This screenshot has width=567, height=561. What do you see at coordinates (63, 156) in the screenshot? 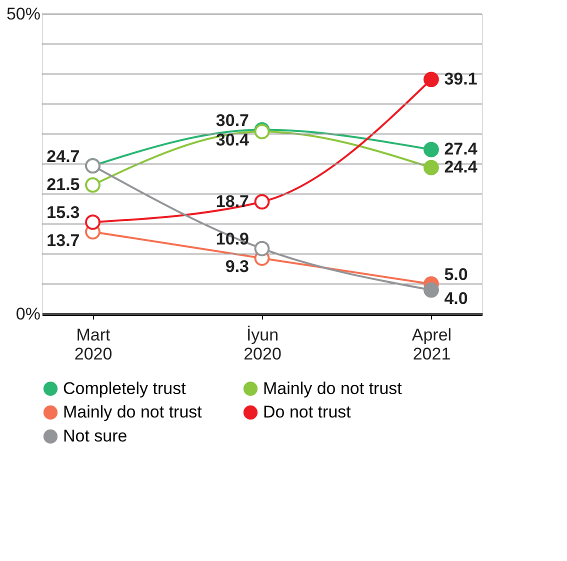
I see `data-label: 24.7` at bounding box center [63, 156].